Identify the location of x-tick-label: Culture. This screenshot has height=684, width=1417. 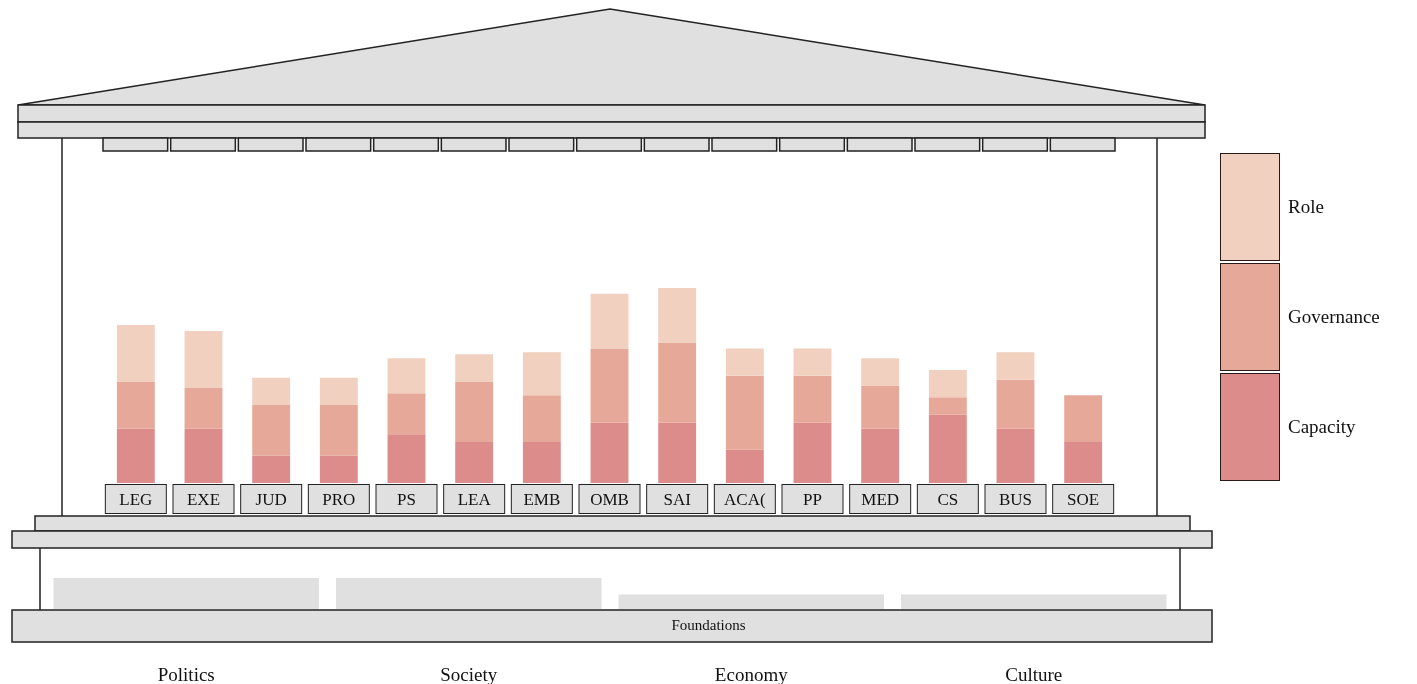
(1034, 674).